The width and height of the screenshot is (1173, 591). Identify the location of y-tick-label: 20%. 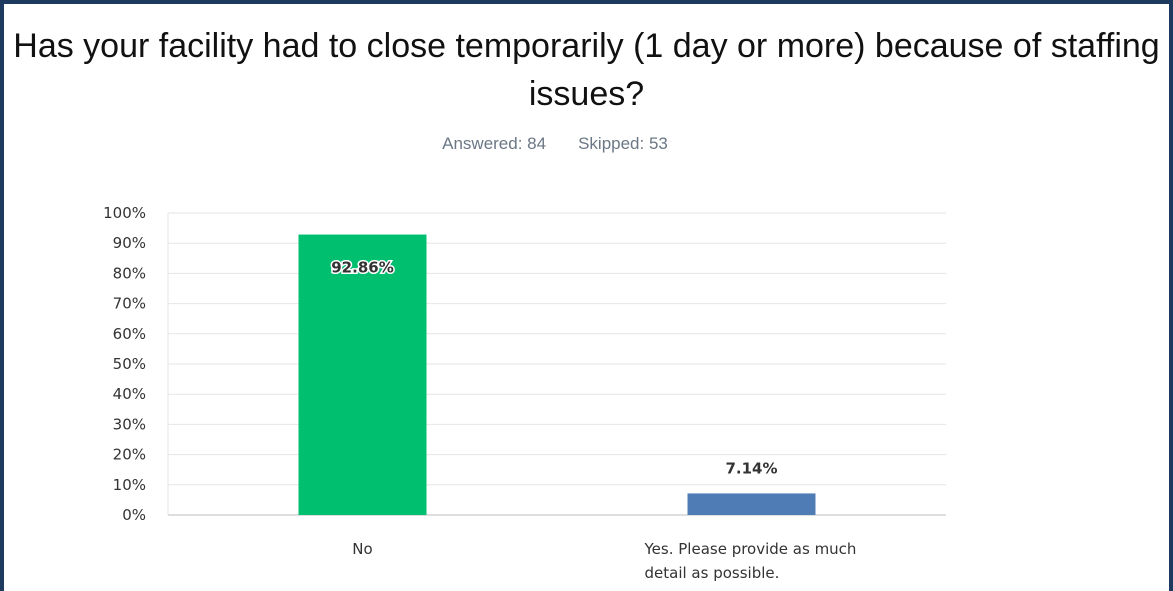
(129, 455).